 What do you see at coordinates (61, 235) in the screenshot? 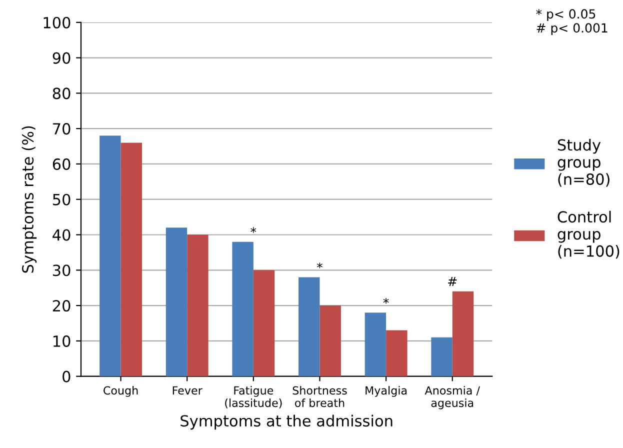
I see `y-tick-label: 40` at bounding box center [61, 235].